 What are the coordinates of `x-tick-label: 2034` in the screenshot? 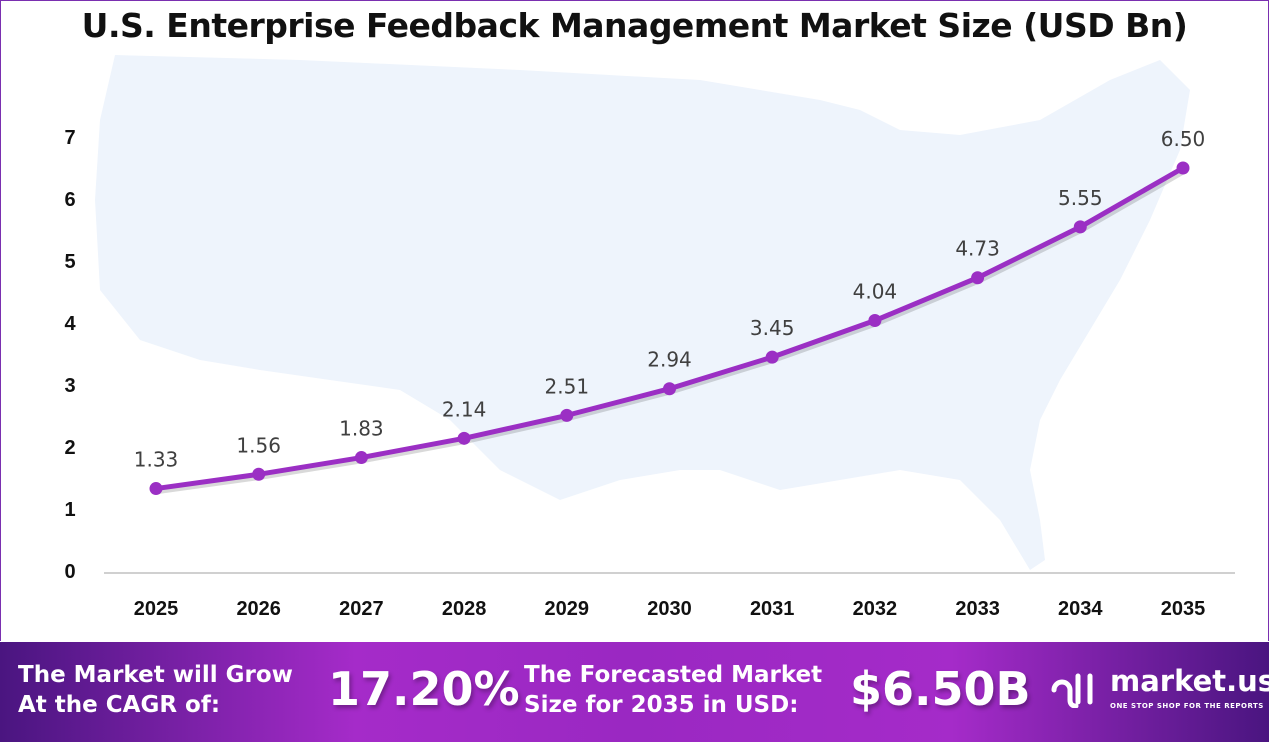 It's located at (1080, 609).